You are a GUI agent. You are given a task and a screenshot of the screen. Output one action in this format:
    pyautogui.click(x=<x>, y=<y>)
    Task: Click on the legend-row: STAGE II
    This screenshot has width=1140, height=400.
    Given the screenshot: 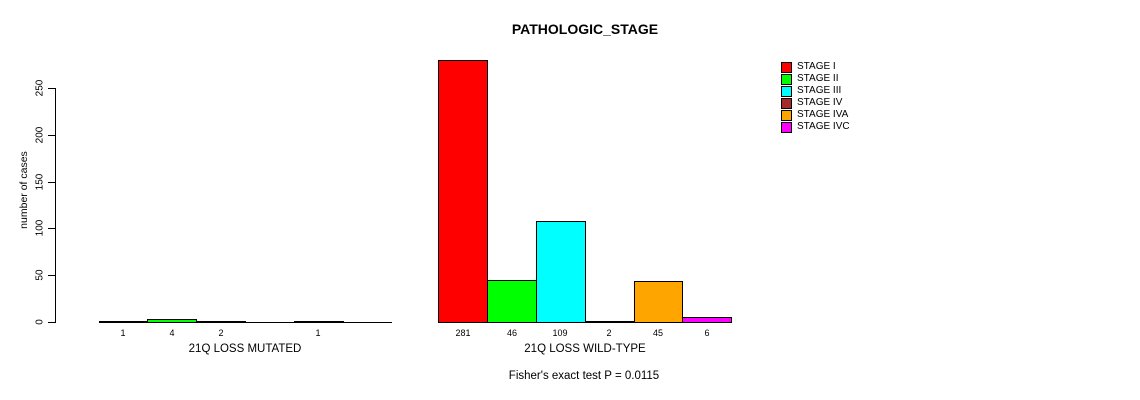 What is the action you would take?
    pyautogui.click(x=815, y=79)
    